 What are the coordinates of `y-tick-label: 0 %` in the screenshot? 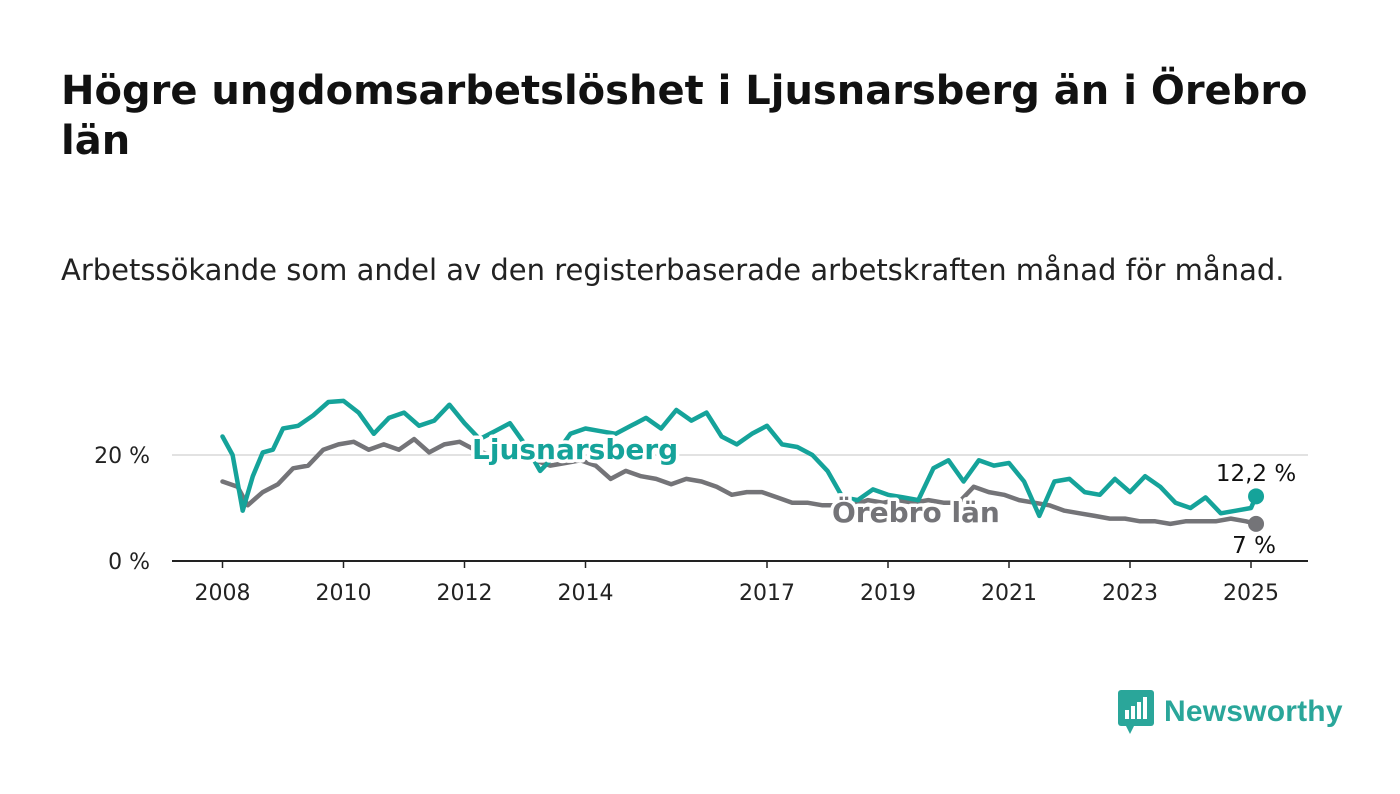 It's located at (129, 562).